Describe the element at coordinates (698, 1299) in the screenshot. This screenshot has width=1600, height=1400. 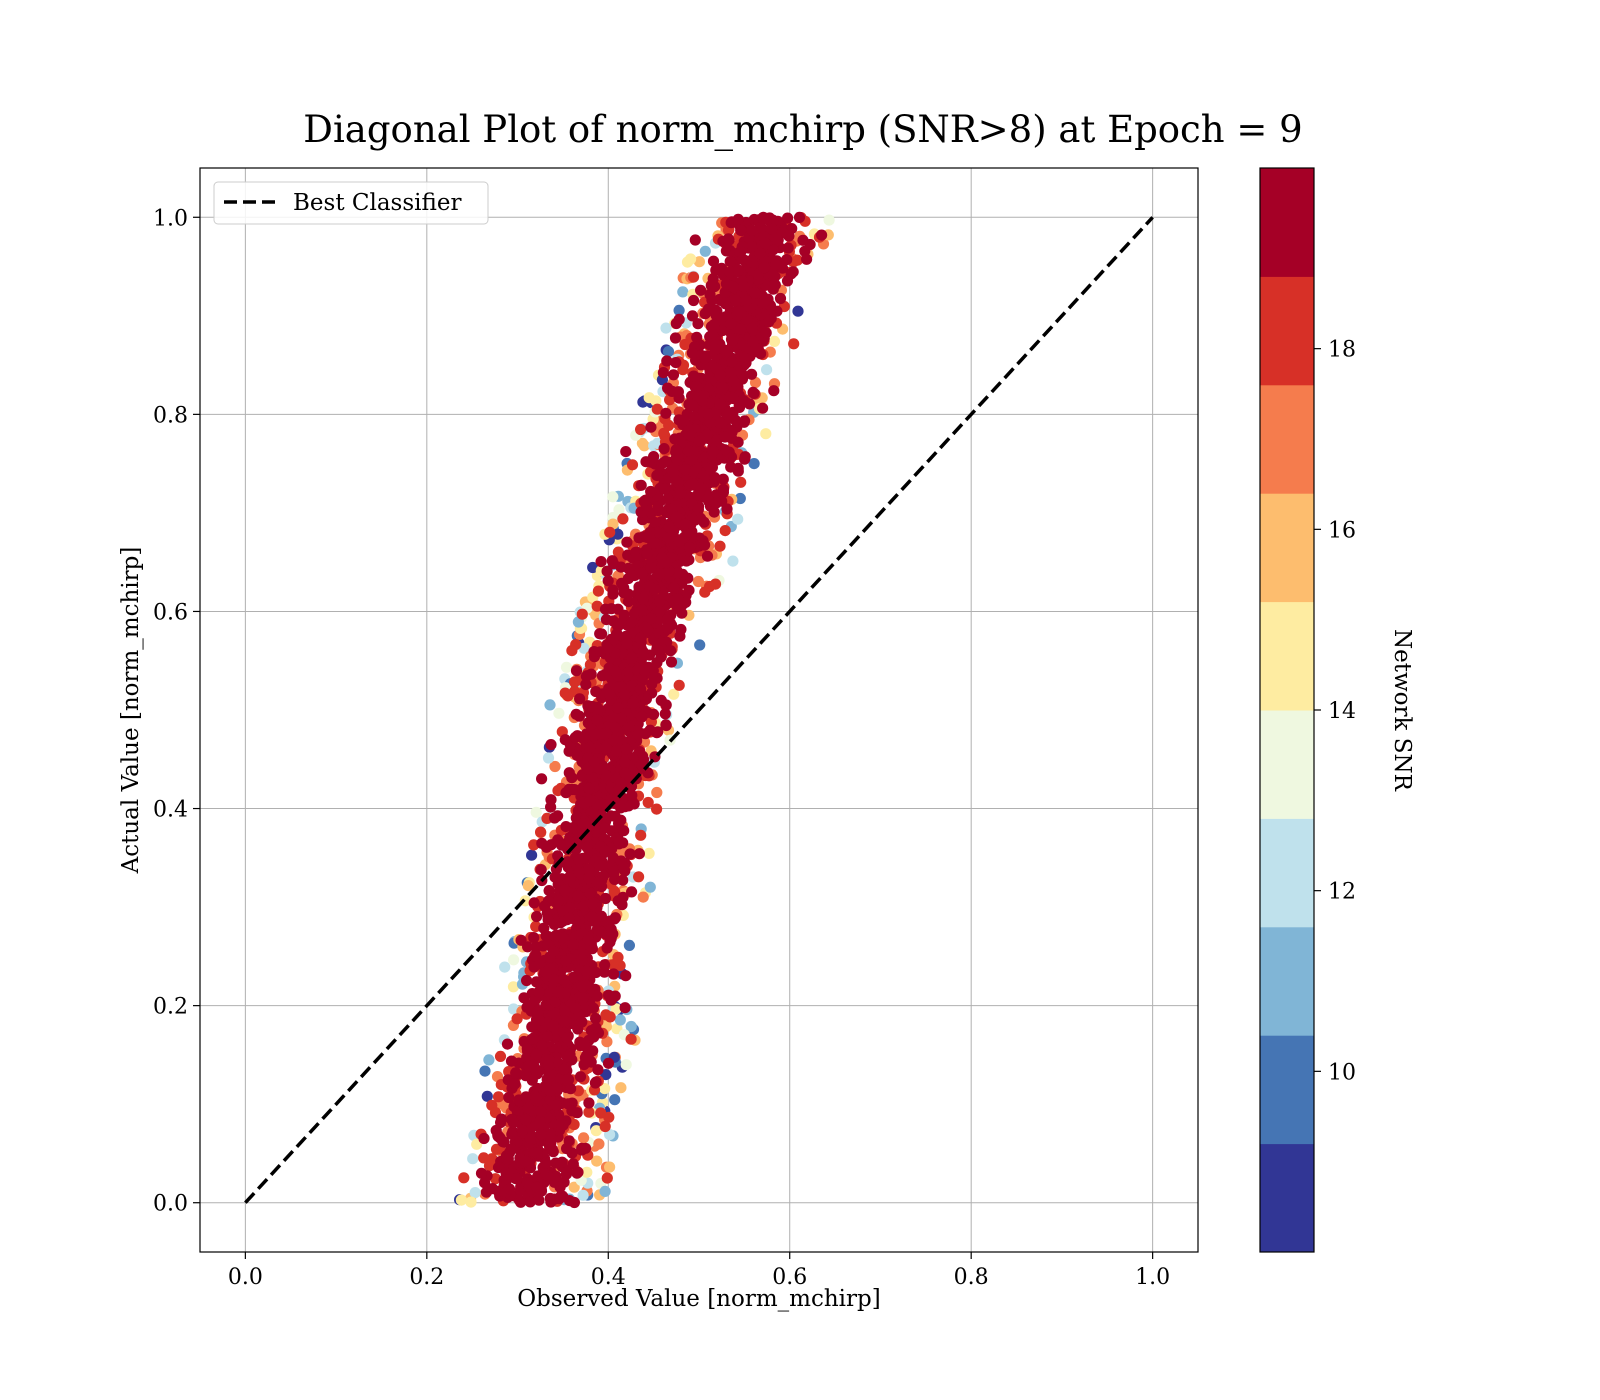
I see `x-axis-label: Observed Value [norm_mchirp]` at that location.